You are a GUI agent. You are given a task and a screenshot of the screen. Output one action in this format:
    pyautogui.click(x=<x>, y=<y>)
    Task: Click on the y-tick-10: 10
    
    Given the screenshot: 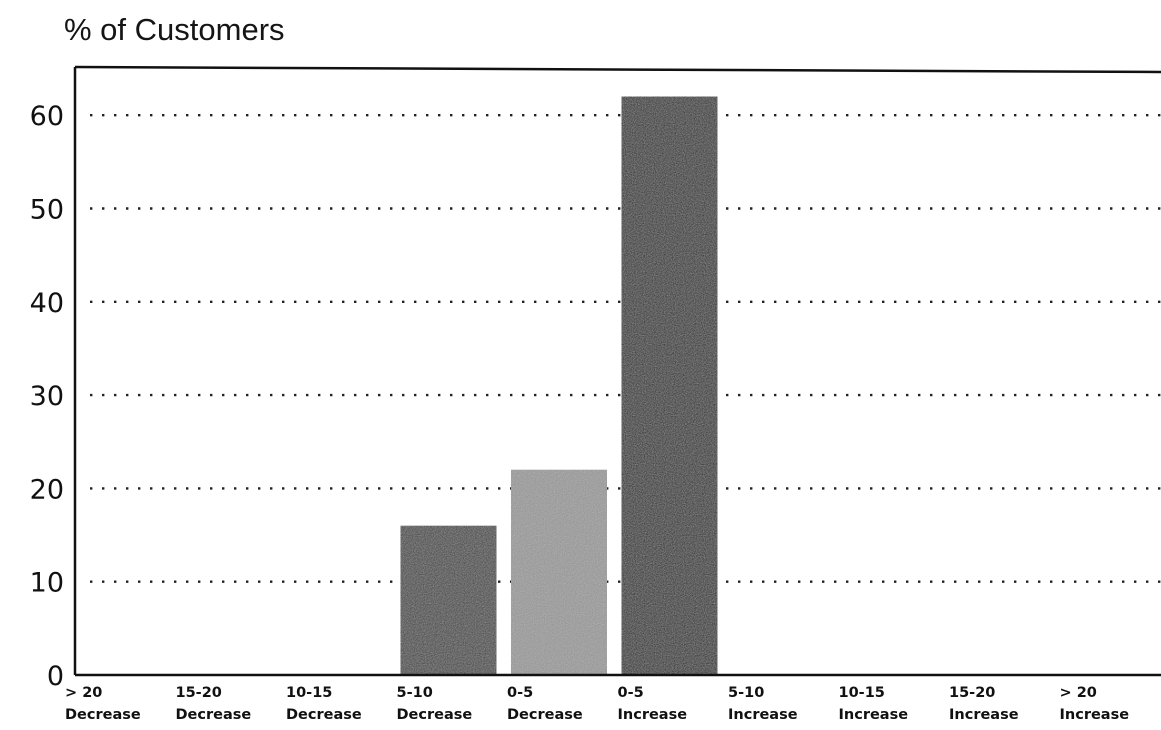 What is the action you would take?
    pyautogui.click(x=47, y=583)
    